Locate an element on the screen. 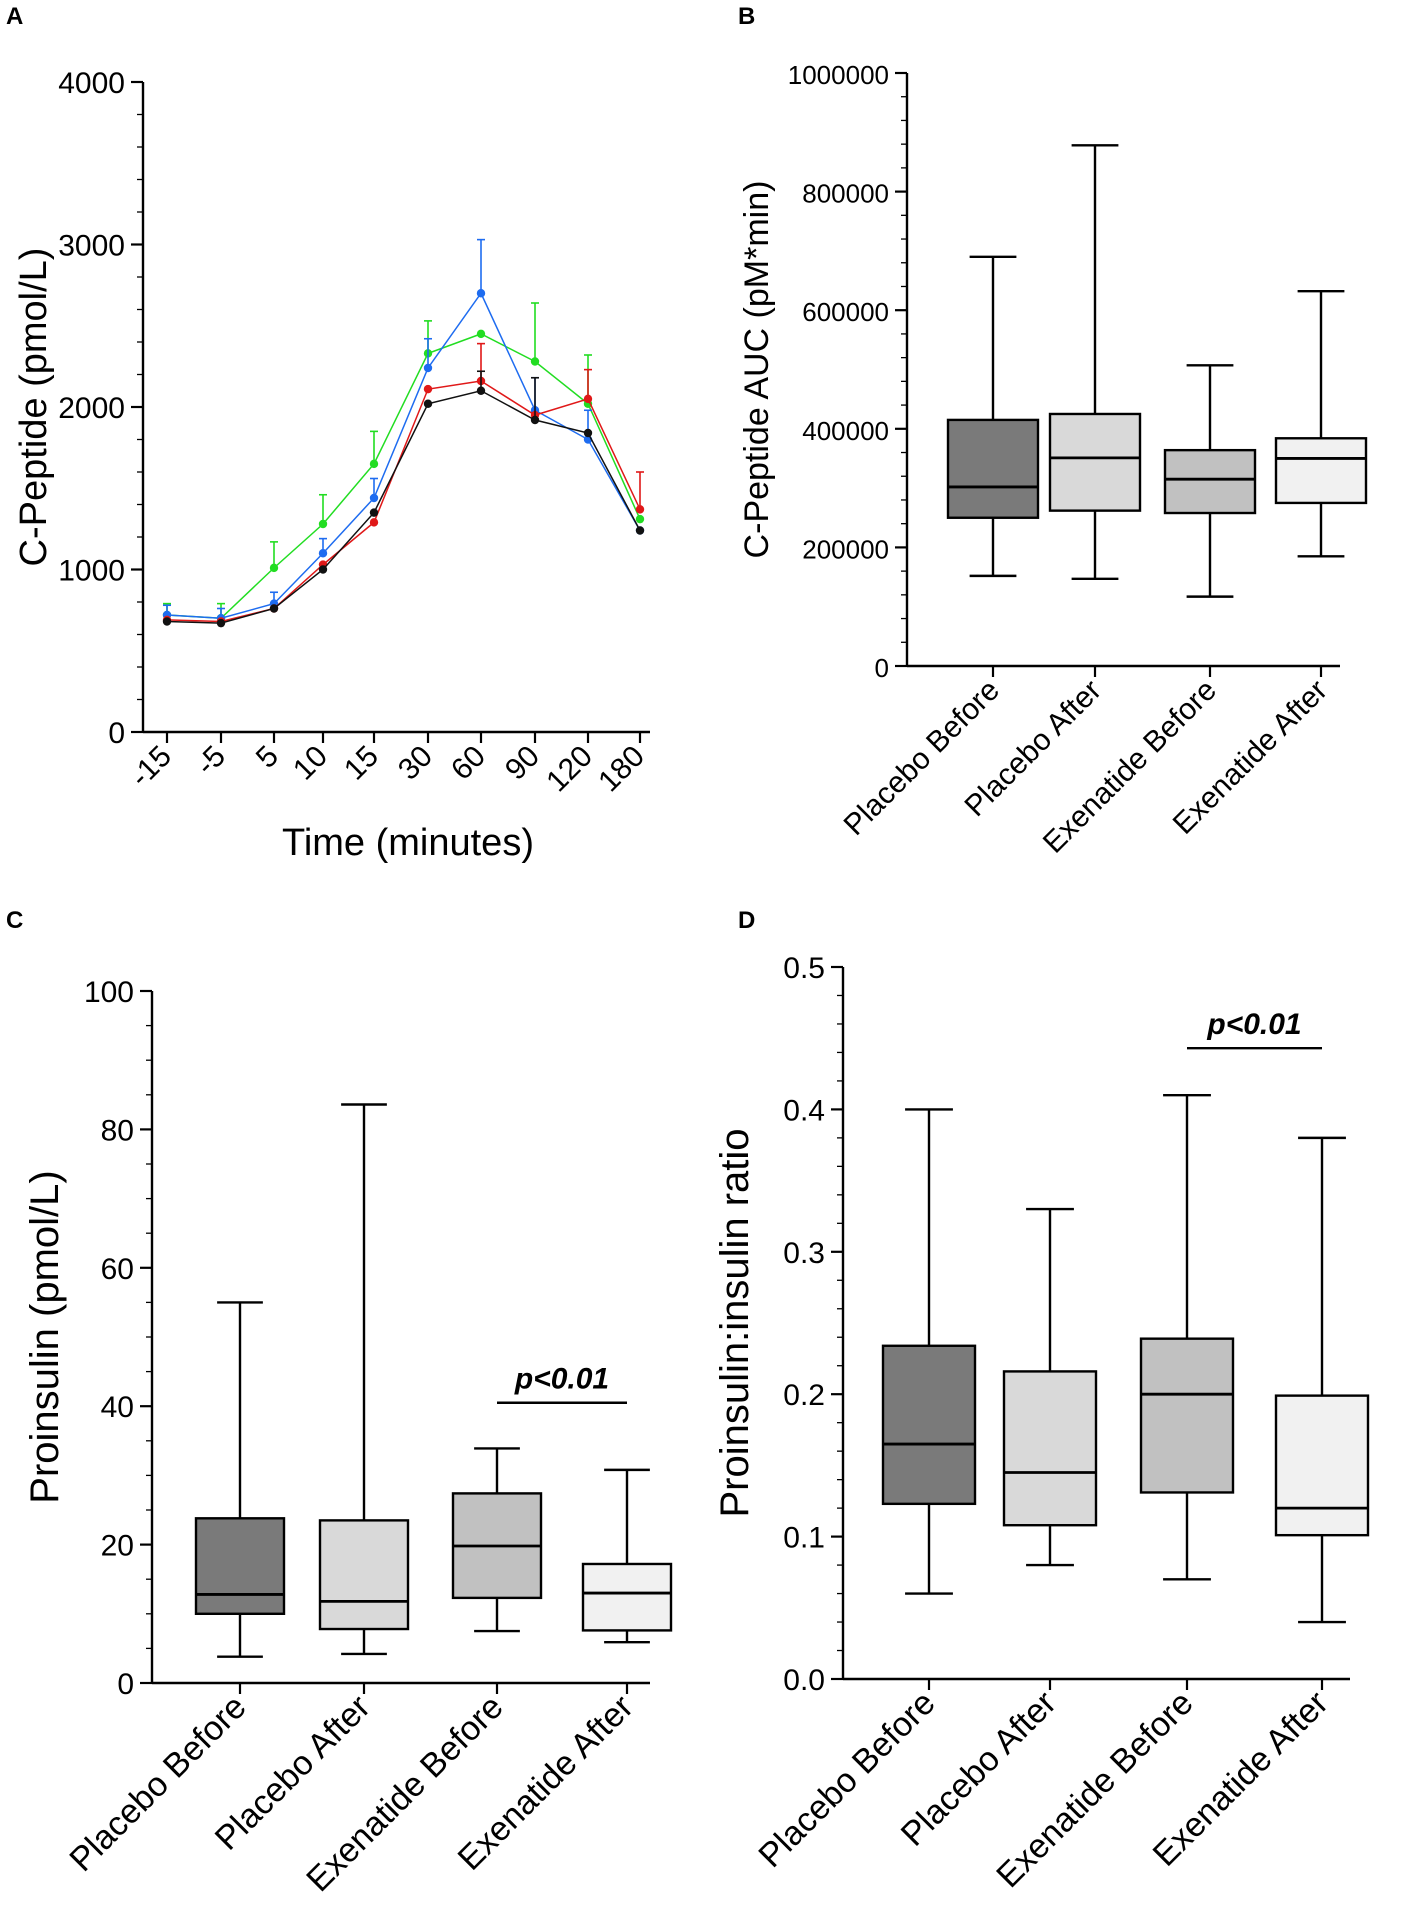 This screenshot has width=1417, height=1927. series-red is located at coordinates (403, 484).